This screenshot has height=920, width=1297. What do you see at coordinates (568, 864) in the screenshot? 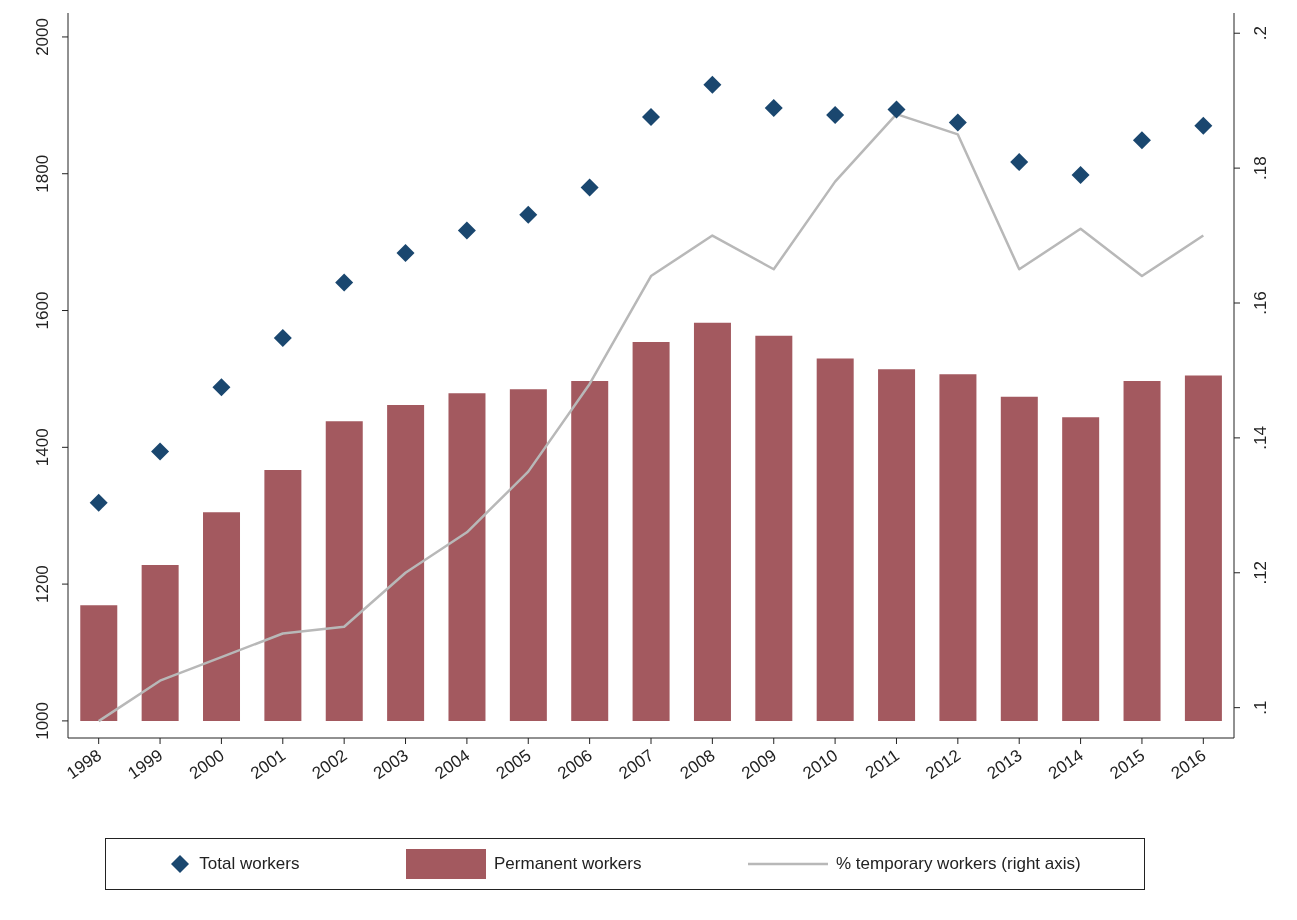
I see `legend-label: Permanent workers` at bounding box center [568, 864].